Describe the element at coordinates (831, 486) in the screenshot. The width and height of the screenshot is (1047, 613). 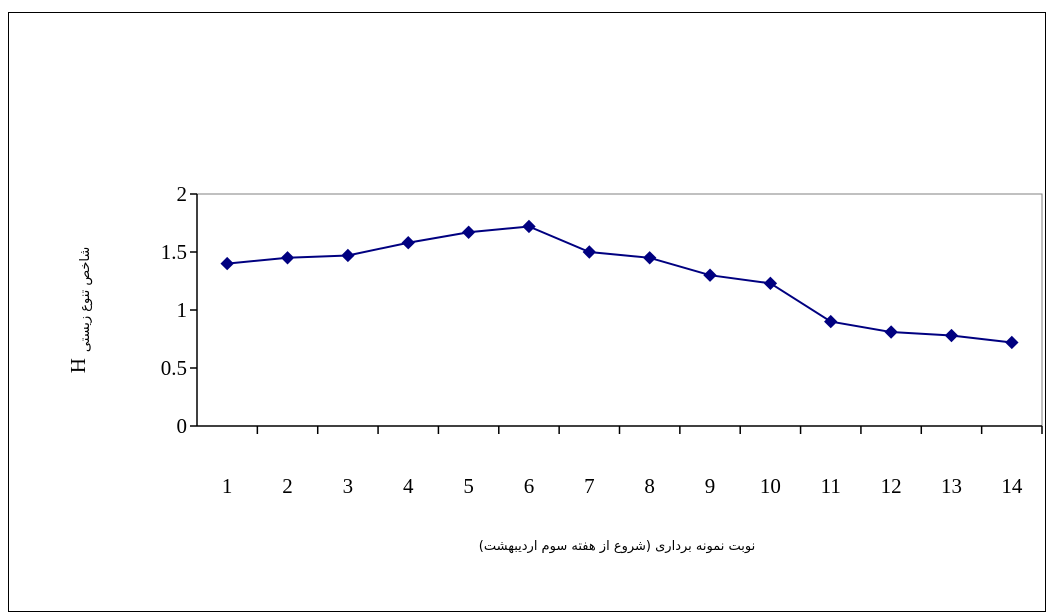
I see `x-tick-label: 11` at that location.